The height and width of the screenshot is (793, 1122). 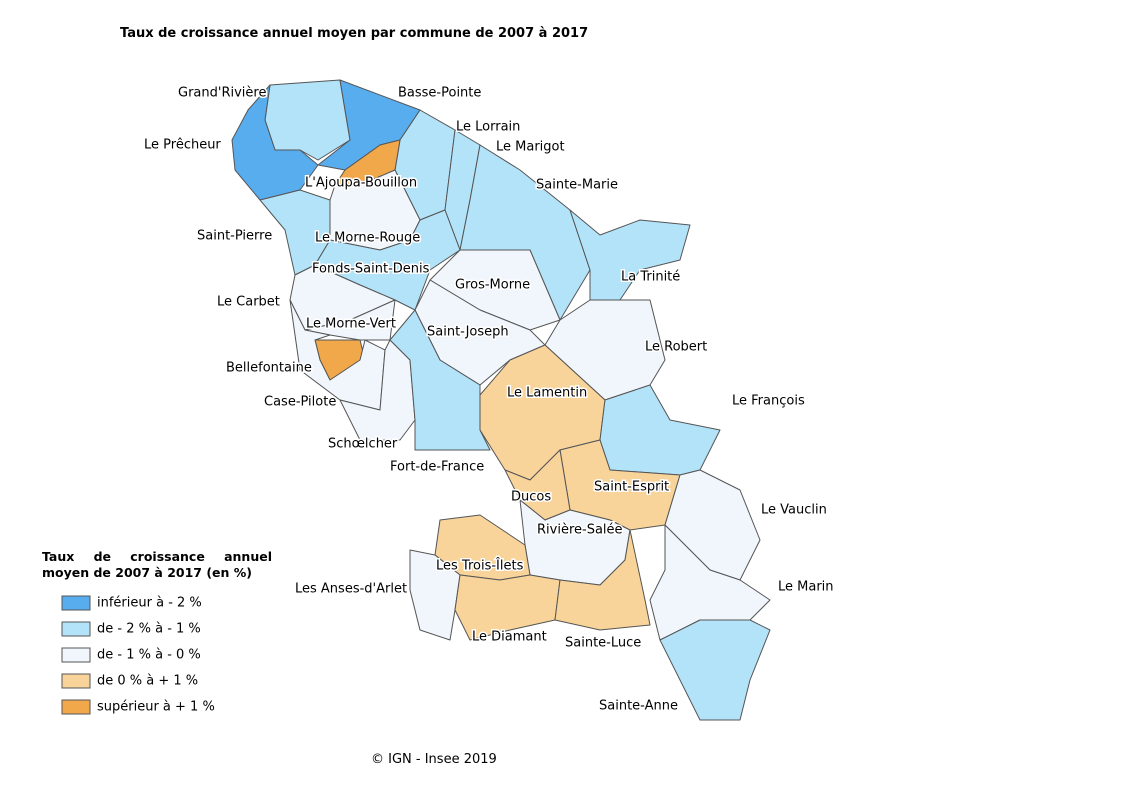 I want to click on legend-label: de - 1 % à - 0 %, so click(x=149, y=655).